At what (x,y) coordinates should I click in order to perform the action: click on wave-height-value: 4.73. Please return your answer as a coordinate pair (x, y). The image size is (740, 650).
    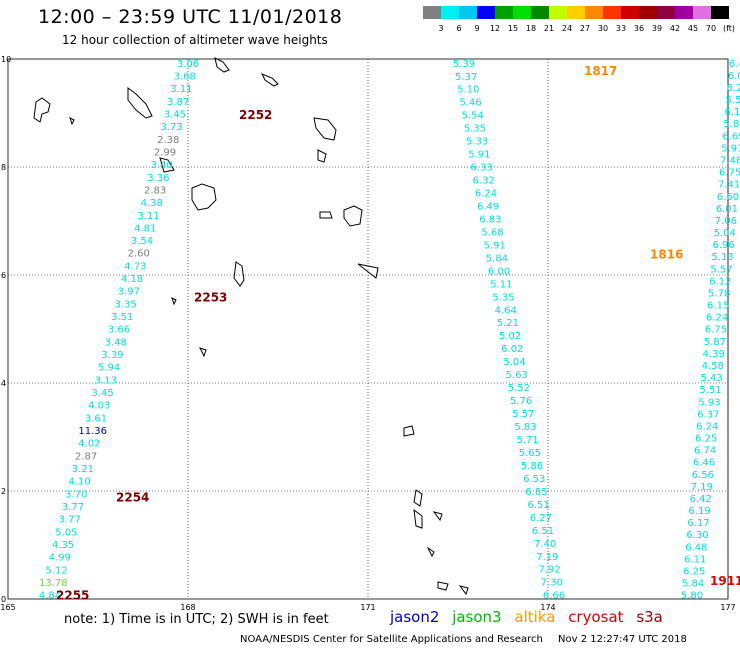
    Looking at the image, I should click on (135, 266).